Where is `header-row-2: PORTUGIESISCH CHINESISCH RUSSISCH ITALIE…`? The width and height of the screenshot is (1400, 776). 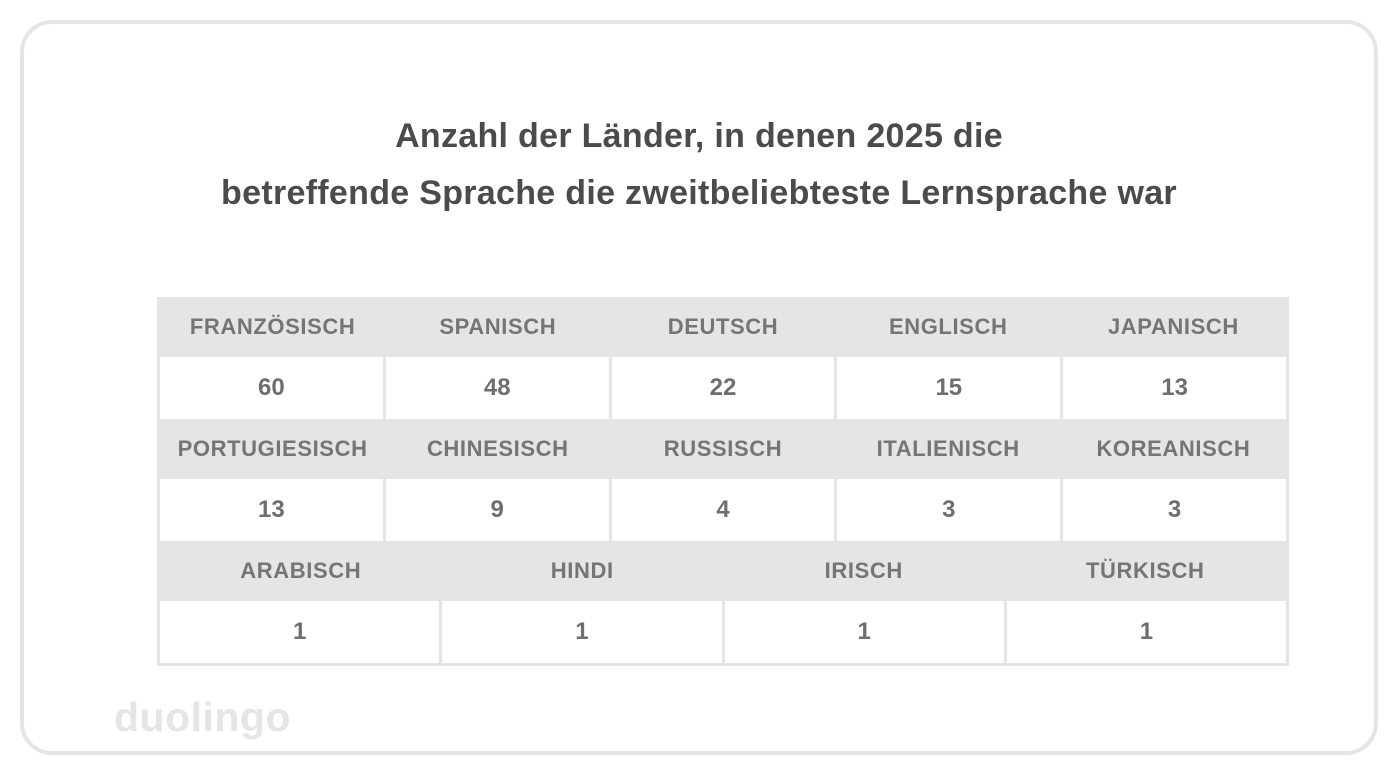 header-row-2: PORTUGIESISCH CHINESISCH RUSSISCH ITALIE… is located at coordinates (723, 449).